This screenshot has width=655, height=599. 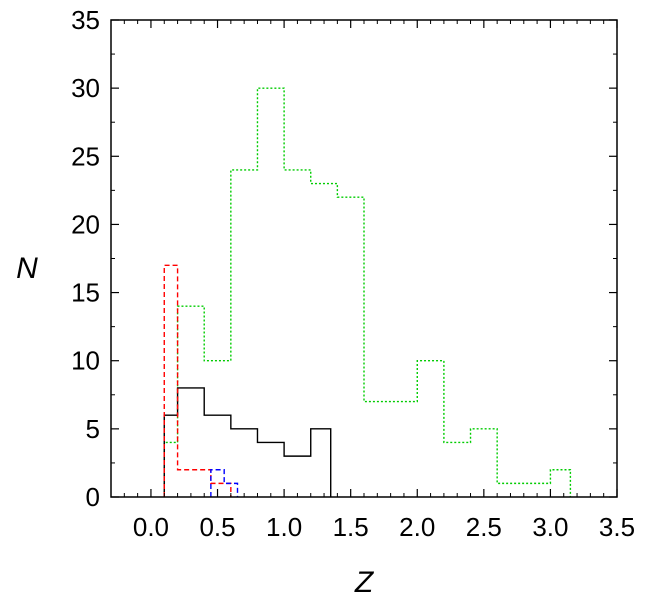 I want to click on x-axis-label: Z, so click(x=364, y=582).